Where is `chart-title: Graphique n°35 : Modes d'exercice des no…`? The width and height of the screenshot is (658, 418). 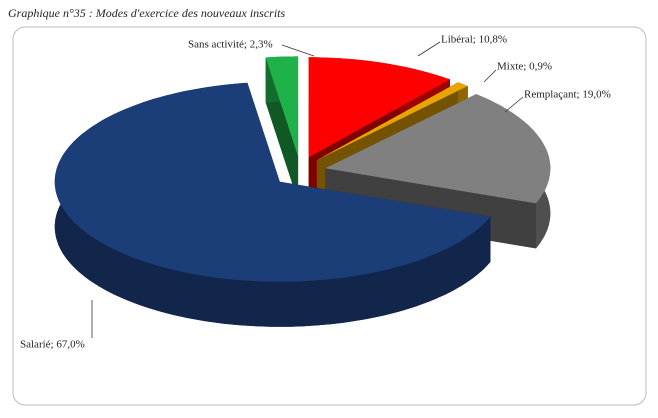 chart-title: Graphique n°35 : Modes d'exercice des no… is located at coordinates (147, 13).